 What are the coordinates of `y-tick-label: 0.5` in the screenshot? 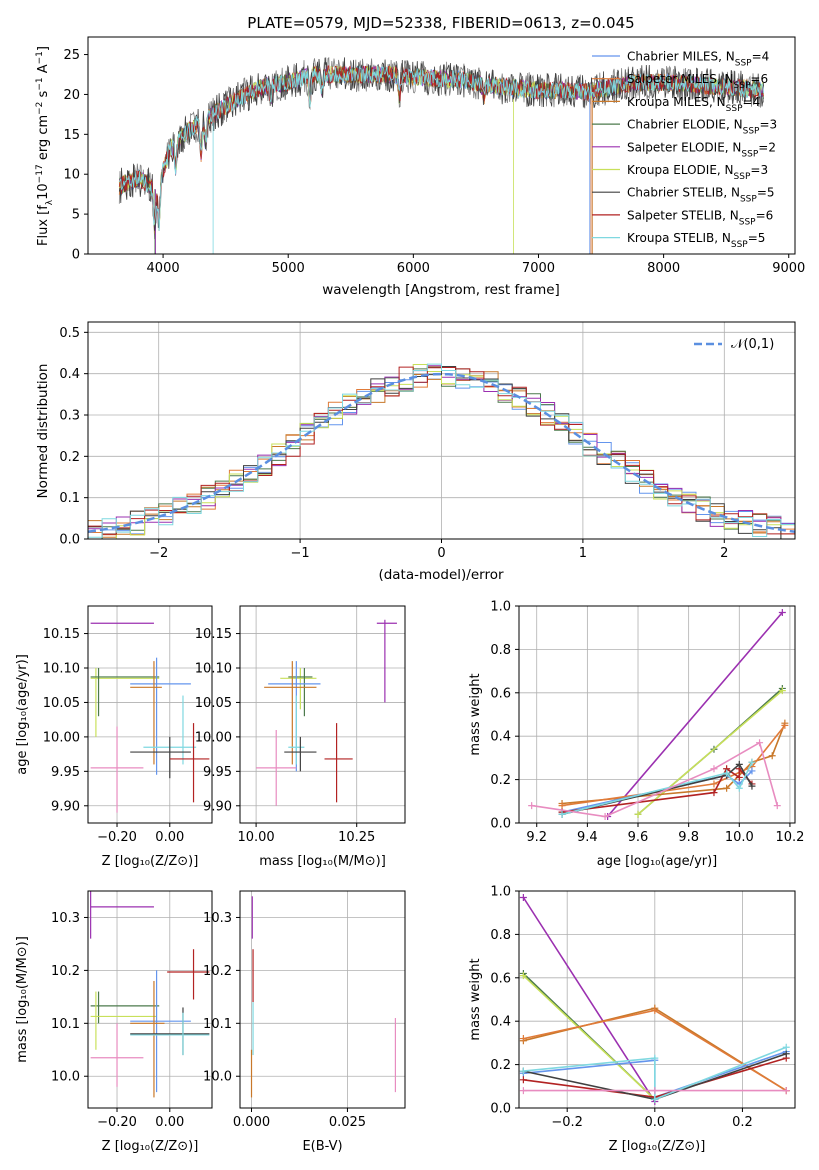 It's located at (69, 333).